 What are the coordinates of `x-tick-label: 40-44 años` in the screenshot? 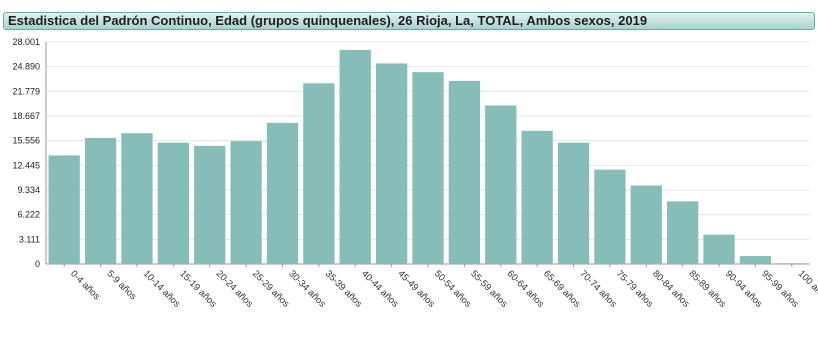 It's located at (380, 289).